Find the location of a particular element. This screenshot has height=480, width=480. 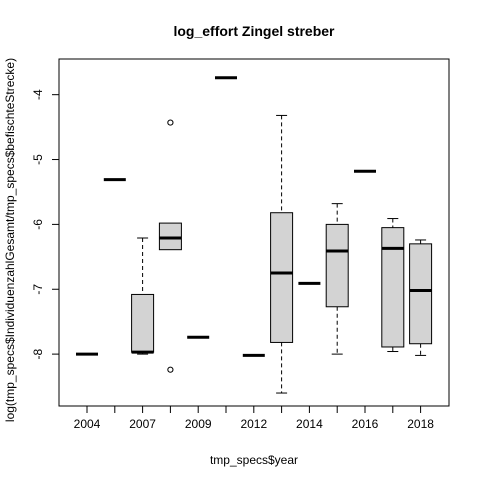

box-2013 is located at coordinates (282, 254).